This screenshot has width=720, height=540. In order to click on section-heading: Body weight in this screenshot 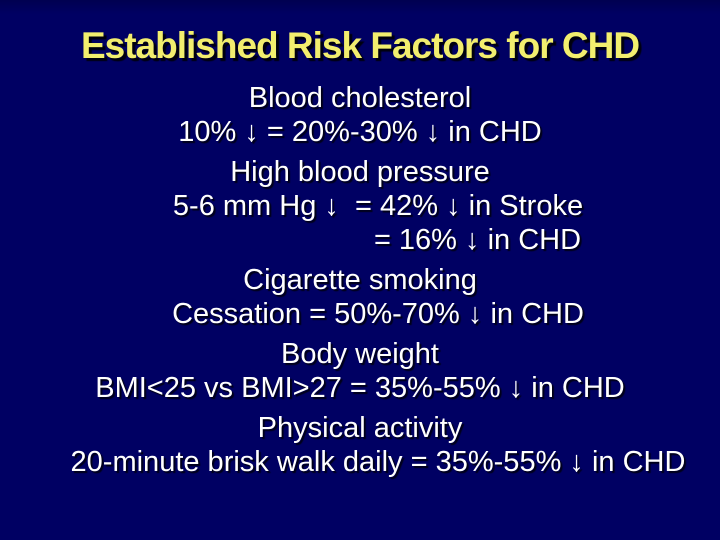, I will do `click(360, 354)`.